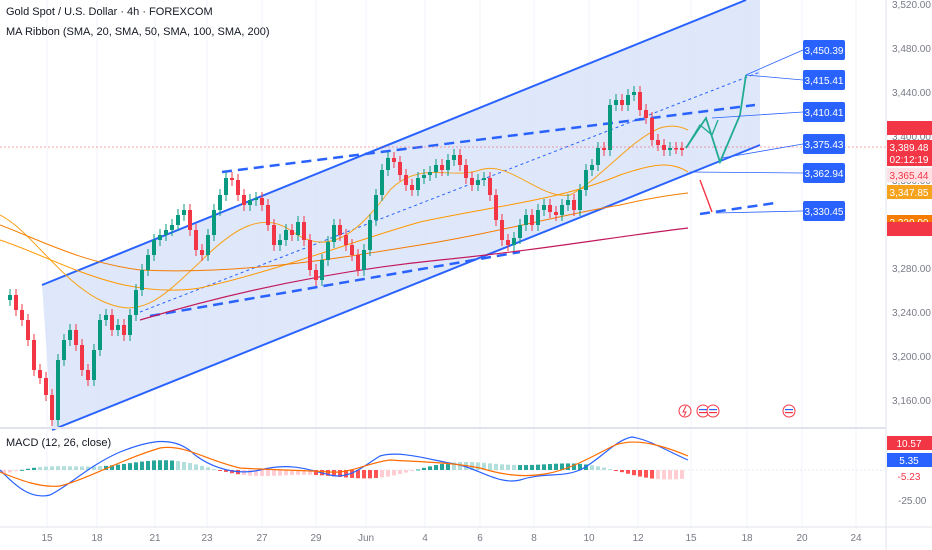 The image size is (932, 550). Describe the element at coordinates (262, 538) in the screenshot. I see `time-tick-label: 27` at that location.